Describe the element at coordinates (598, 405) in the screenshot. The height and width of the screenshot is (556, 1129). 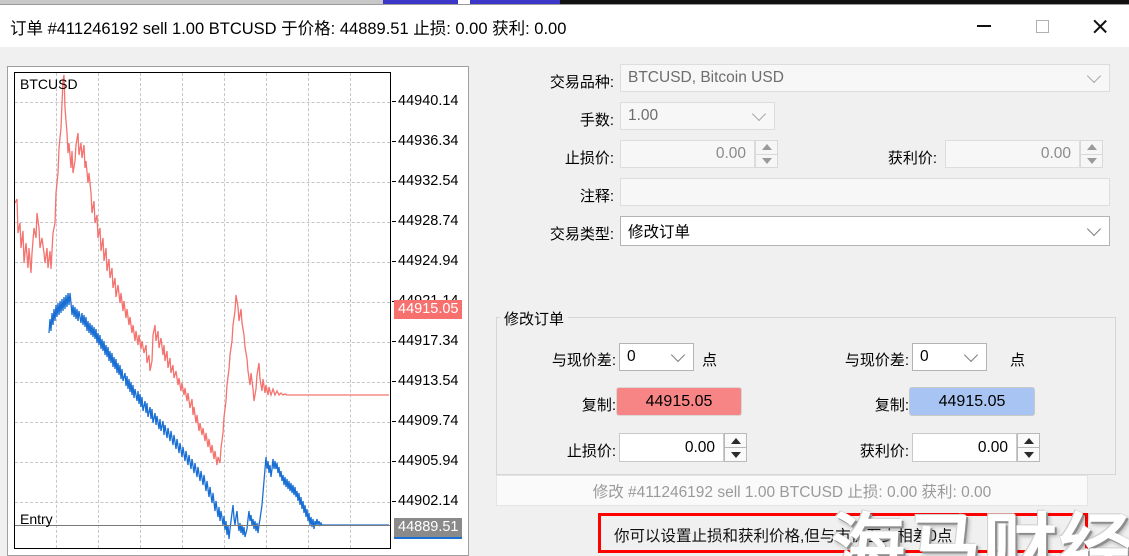
I see `copy-left-label: 复制:` at that location.